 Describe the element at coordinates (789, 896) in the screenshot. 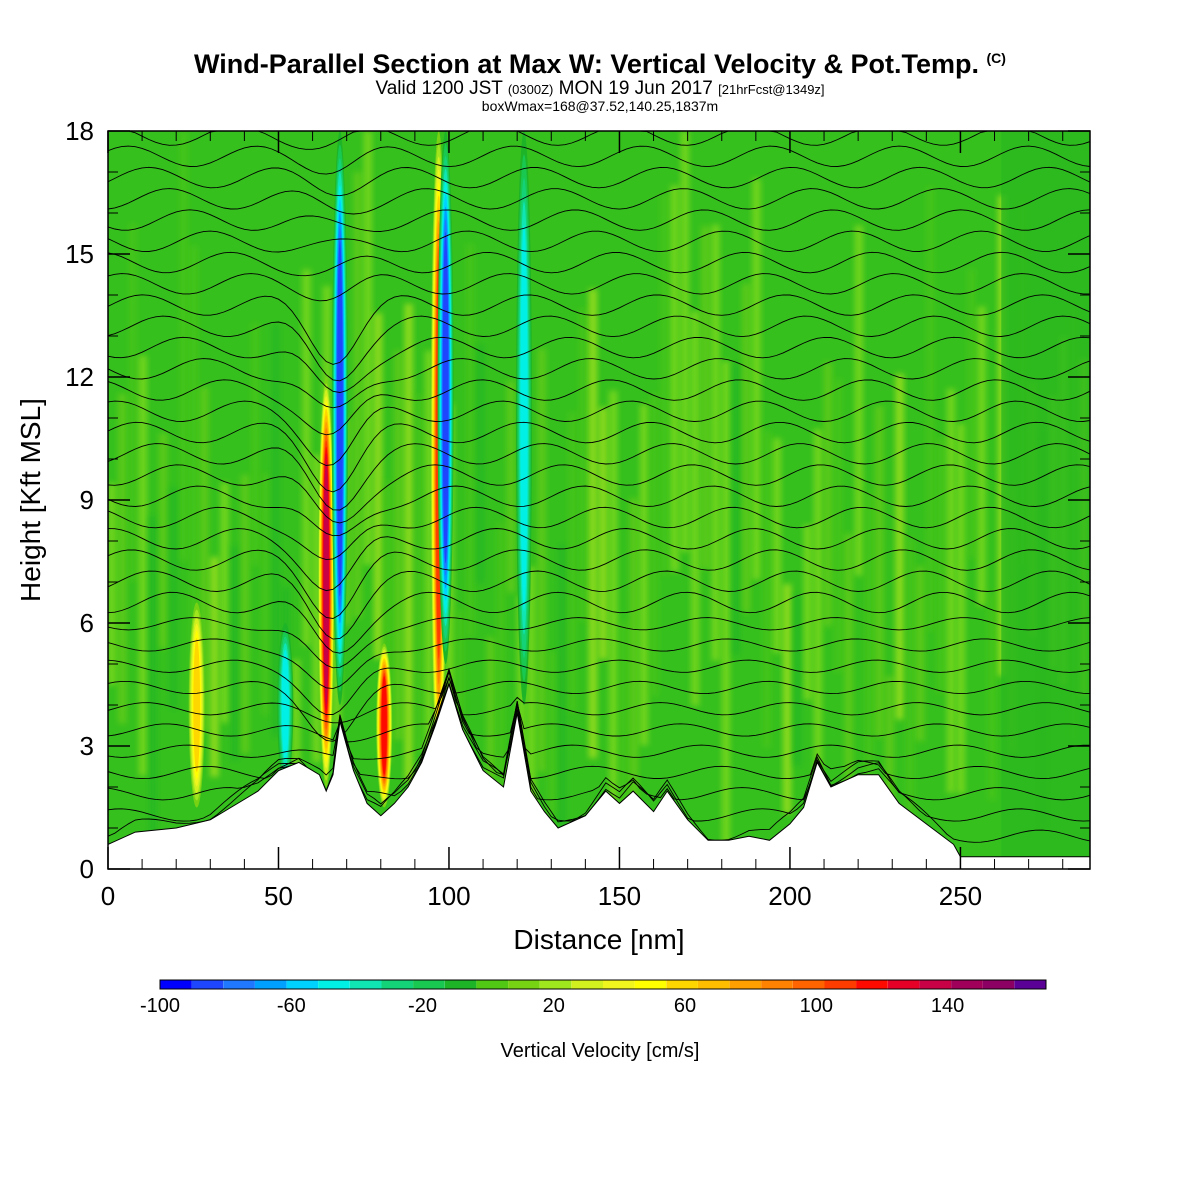

I see `x-tick-label: 200` at that location.